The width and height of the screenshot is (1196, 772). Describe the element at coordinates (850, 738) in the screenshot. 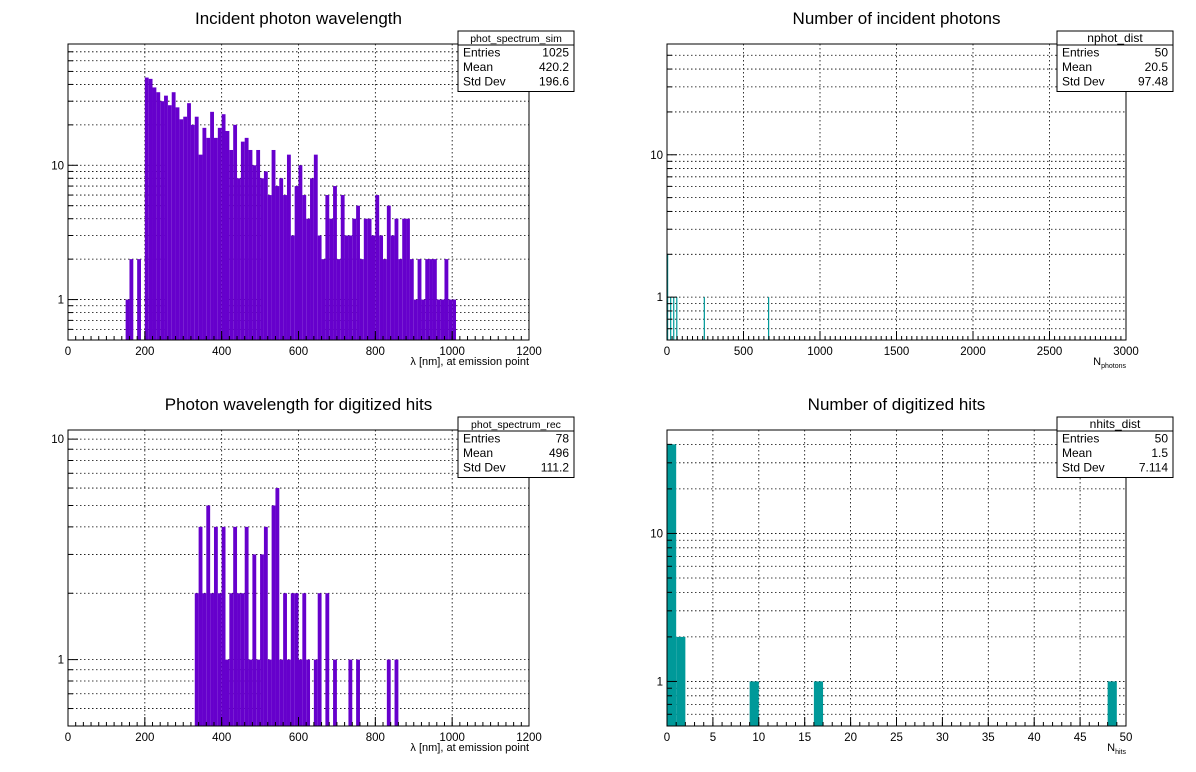

I see `x-tick-label: 20` at that location.